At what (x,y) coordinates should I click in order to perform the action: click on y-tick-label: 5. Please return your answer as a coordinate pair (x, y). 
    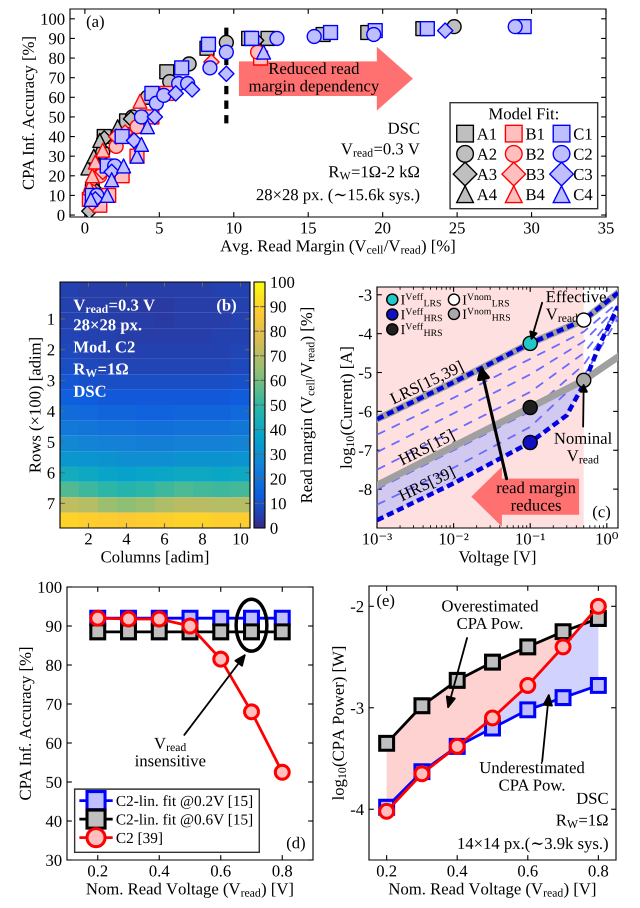
    Looking at the image, I should click on (51, 442).